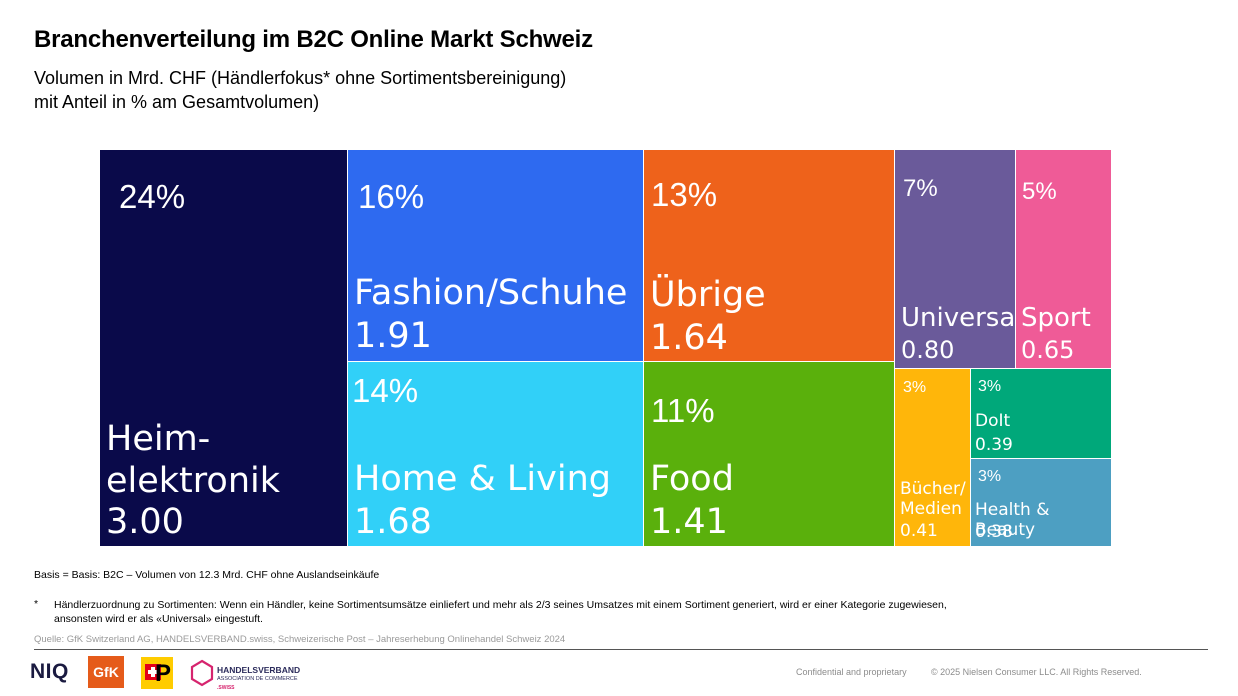 Image resolution: width=1238 pixels, height=696 pixels. What do you see at coordinates (153, 672) in the screenshot?
I see `swiss-cross-icon` at bounding box center [153, 672].